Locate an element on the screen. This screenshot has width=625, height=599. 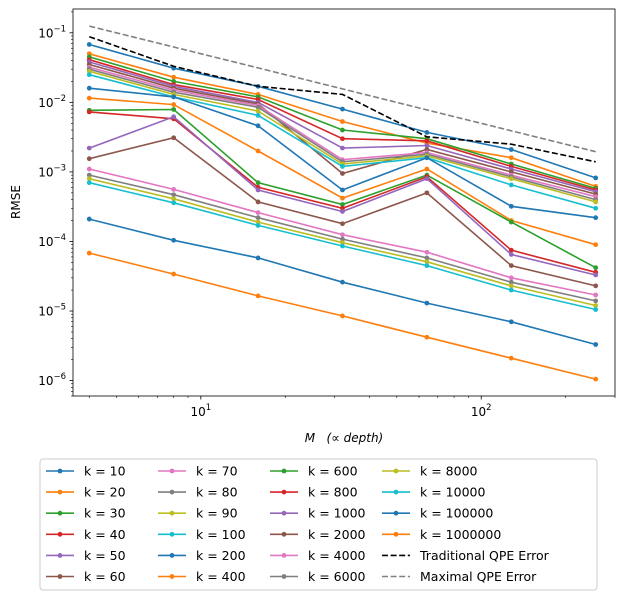
y-tick-label: 10⁻³ is located at coordinates (52, 171).